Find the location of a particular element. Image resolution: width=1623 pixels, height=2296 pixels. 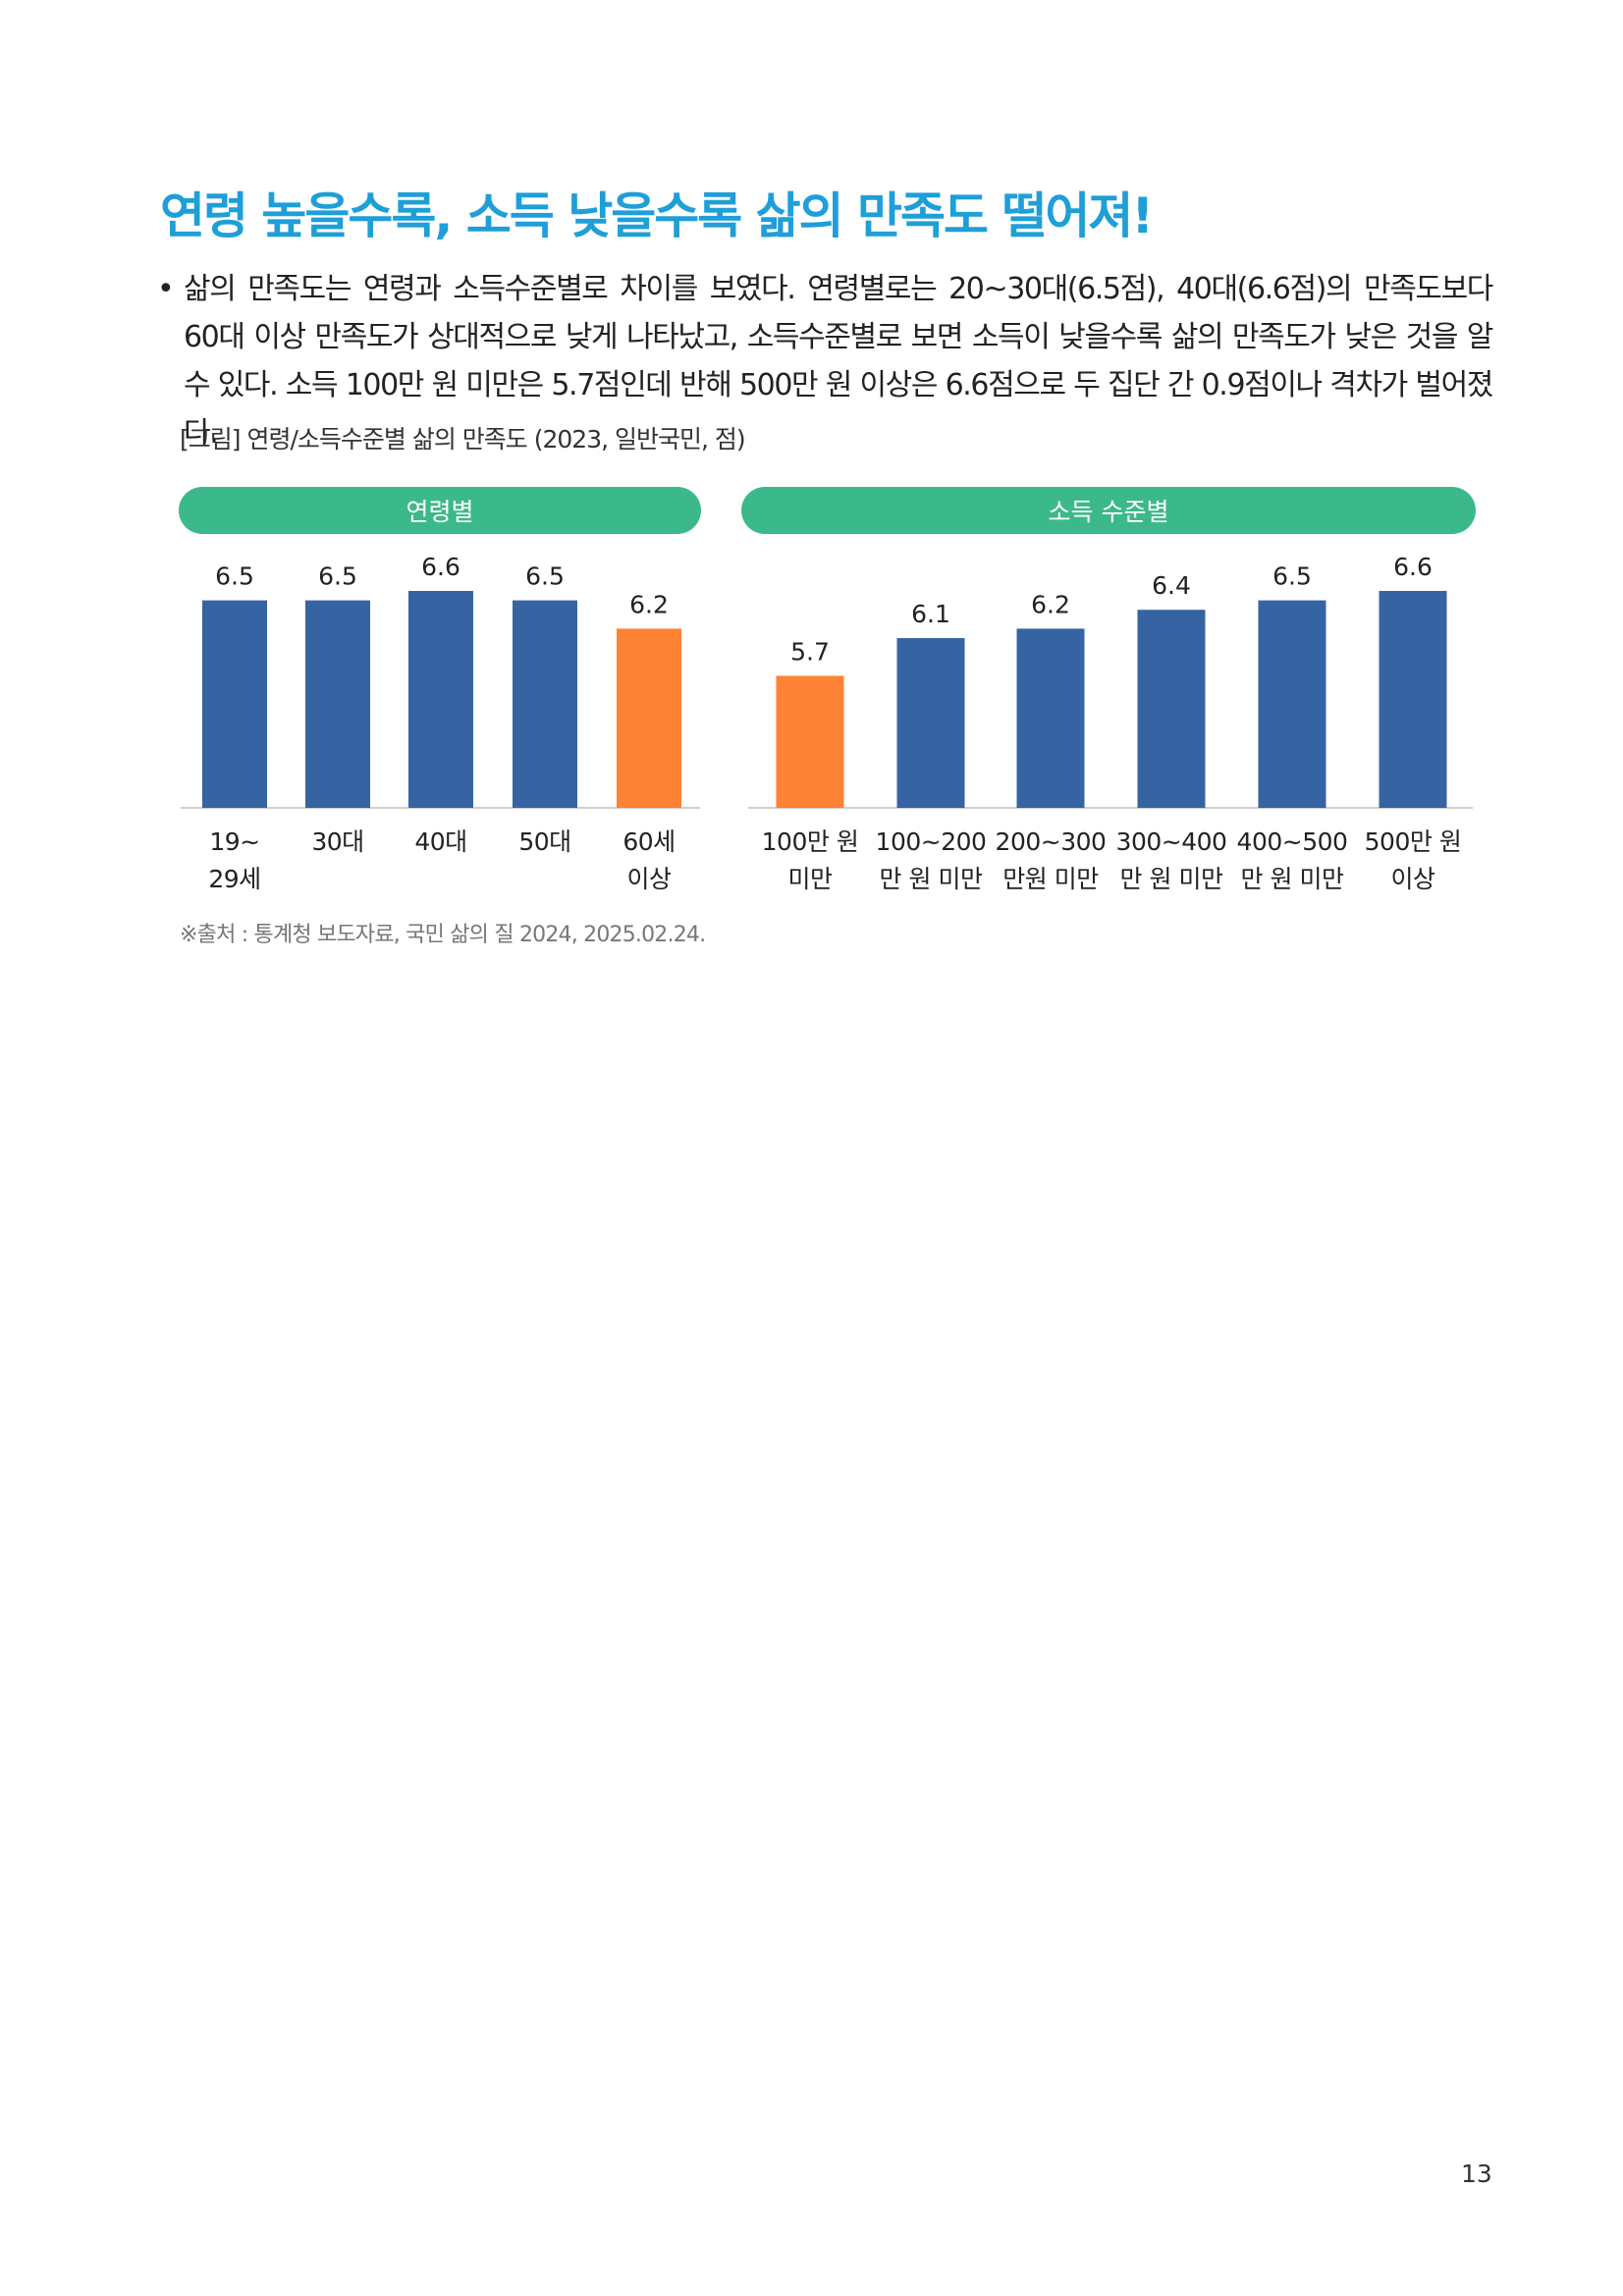

income-value-label-5: 6.6 is located at coordinates (1413, 567).